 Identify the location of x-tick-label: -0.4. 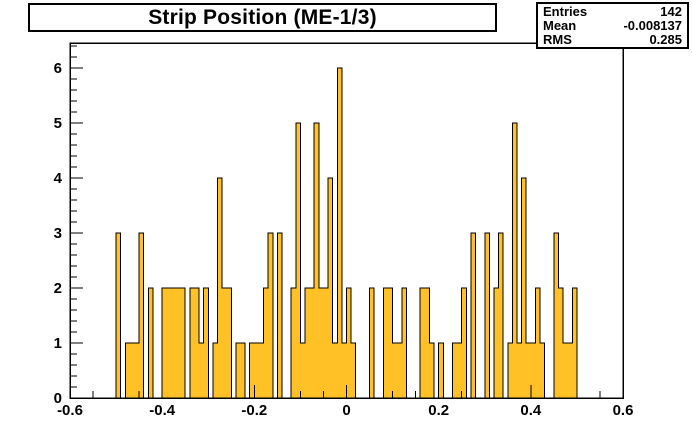
(162, 410).